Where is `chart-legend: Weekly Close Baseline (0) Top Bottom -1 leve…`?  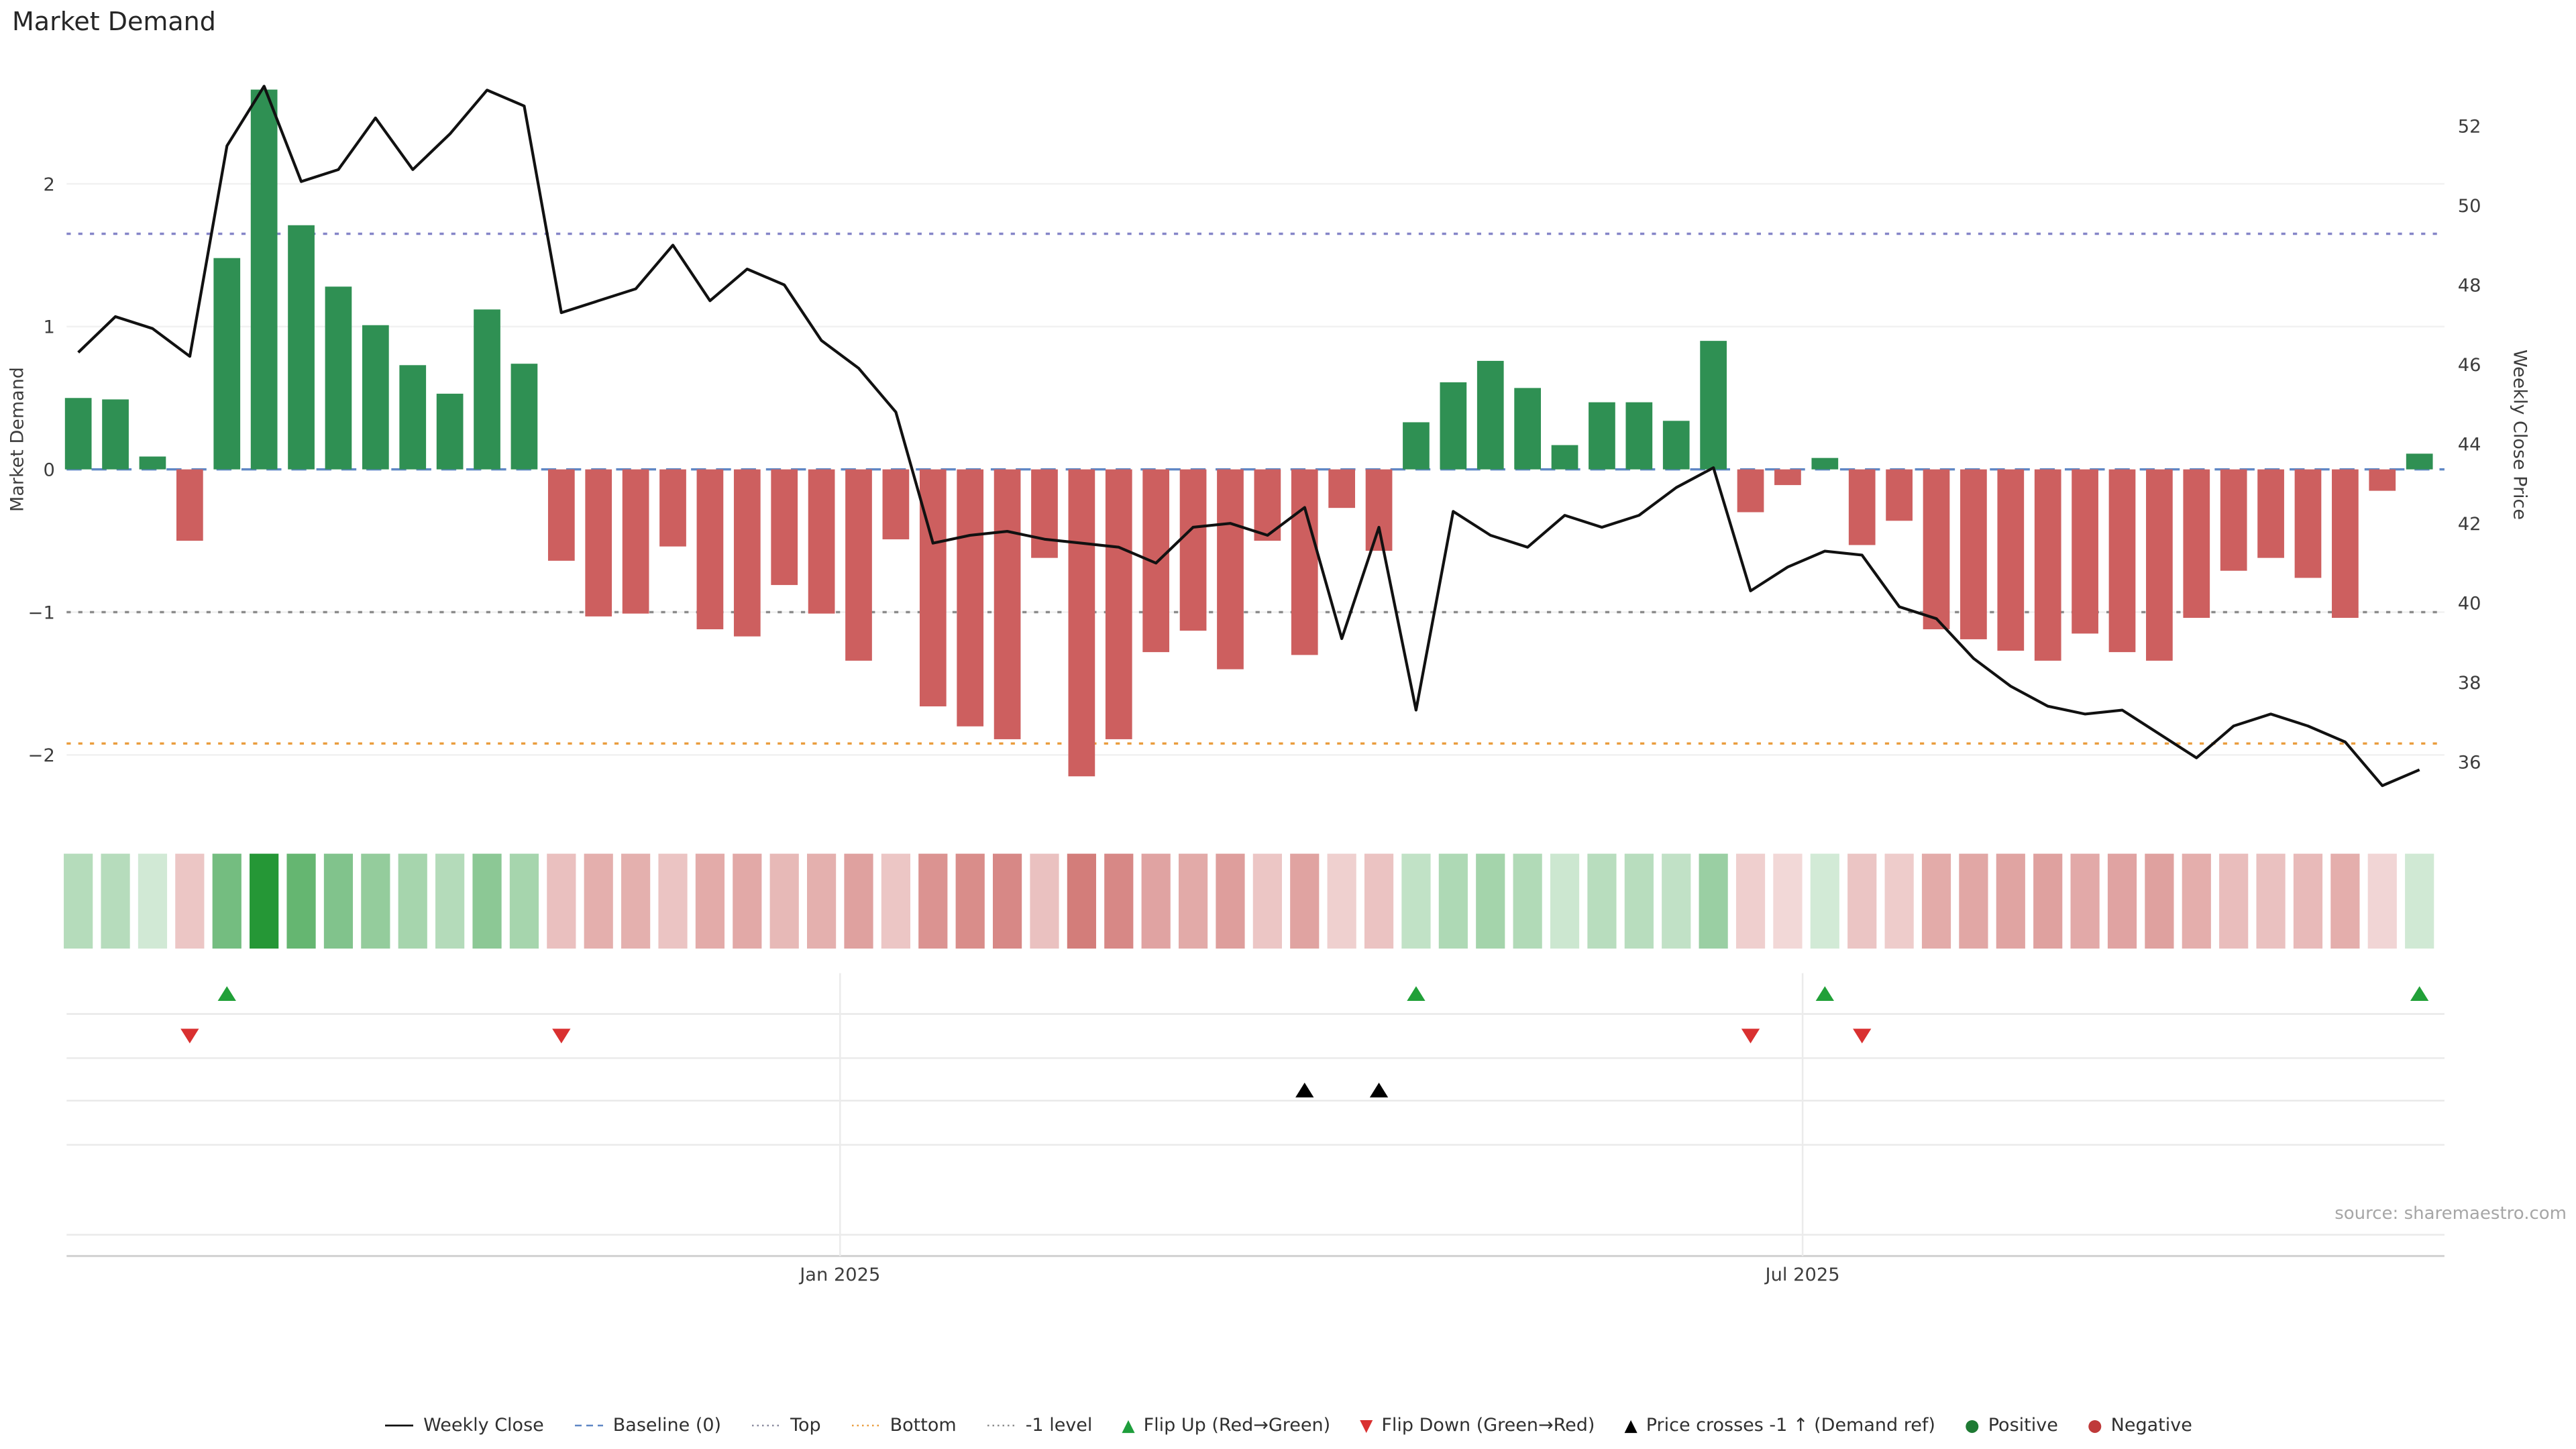
chart-legend: Weekly Close Baseline (0) Top Bottom -1 leve… is located at coordinates (1288, 1425).